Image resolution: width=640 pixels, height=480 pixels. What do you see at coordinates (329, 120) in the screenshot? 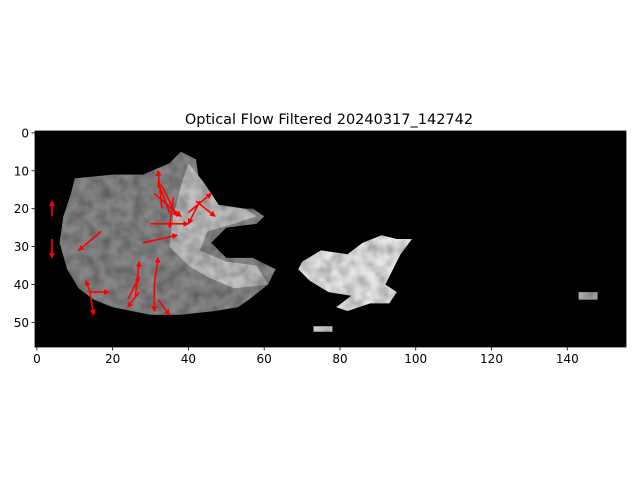
I see `chart-title: Optical Flow Filtered 20240317_142742` at bounding box center [329, 120].